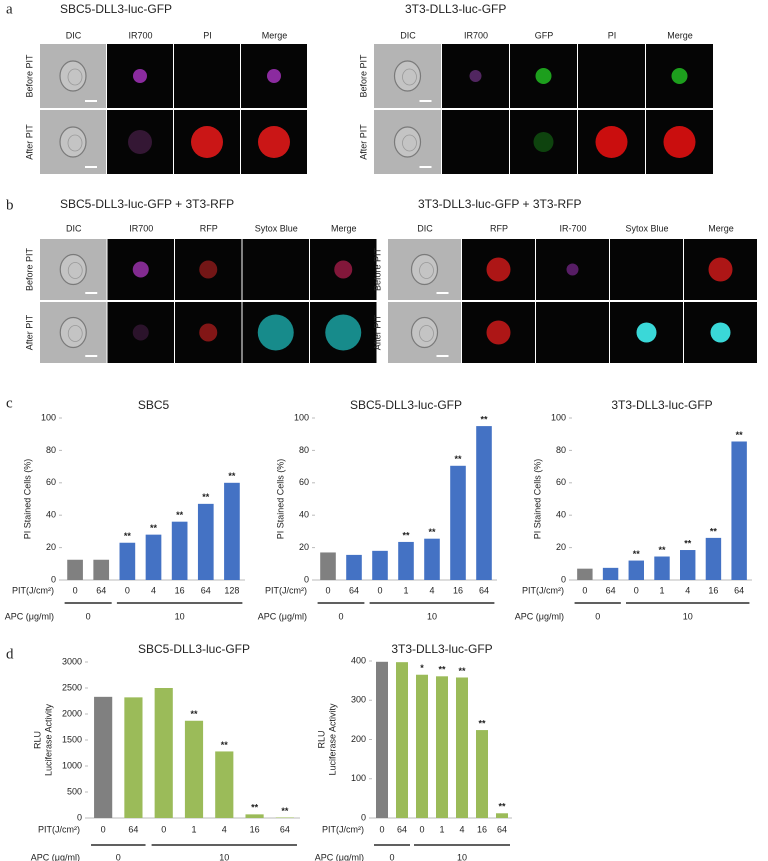 This screenshot has width=768, height=861. Describe the element at coordinates (194, 649) in the screenshot. I see `chart-title: SBC5-DLL3-luc-GFP` at that location.